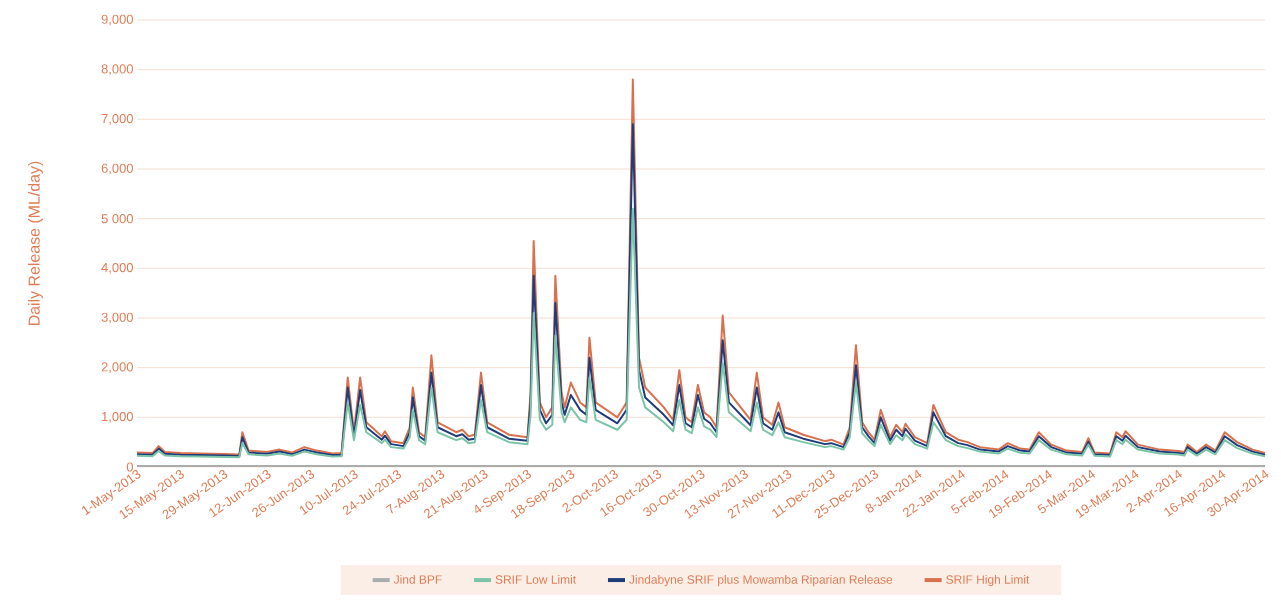  Describe the element at coordinates (417, 579) in the screenshot. I see `legend-label: Jind BPF` at that location.